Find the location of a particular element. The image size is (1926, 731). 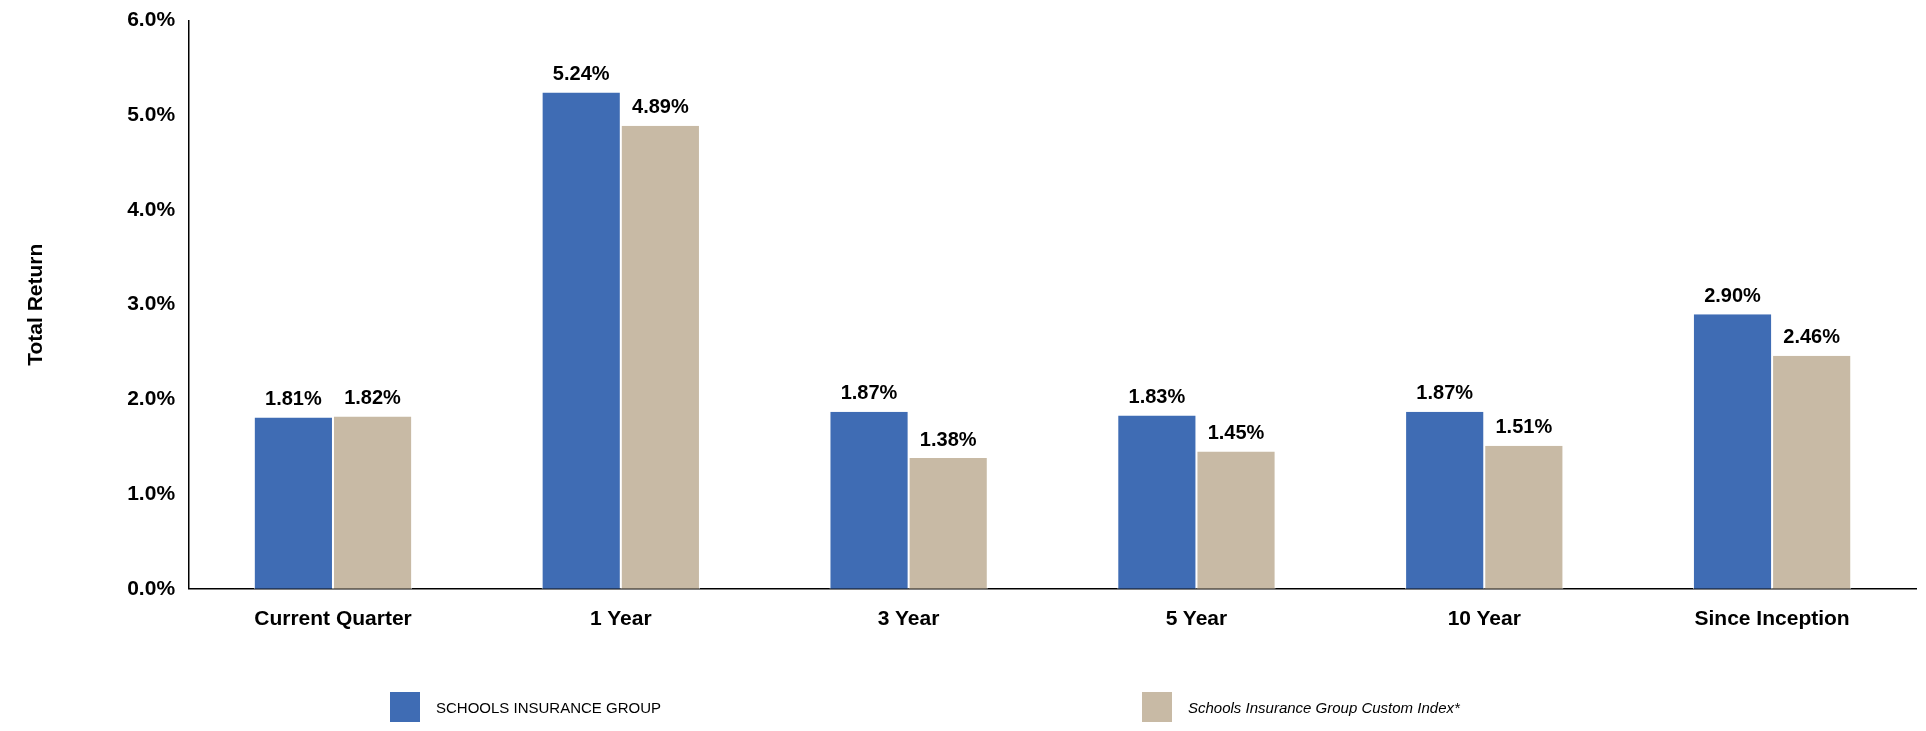

legend-label: Schools Insurance Group Custom Index* is located at coordinates (1324, 707).